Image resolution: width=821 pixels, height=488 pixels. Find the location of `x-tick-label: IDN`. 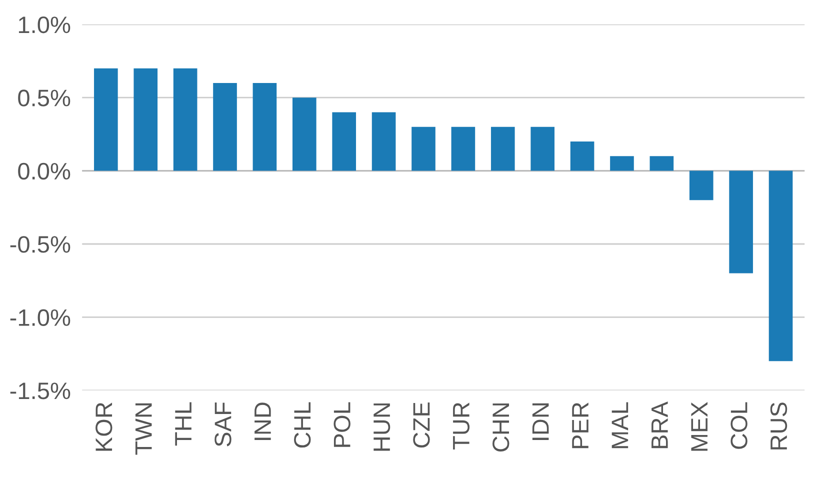

x-tick-label: IDN is located at coordinates (540, 421).